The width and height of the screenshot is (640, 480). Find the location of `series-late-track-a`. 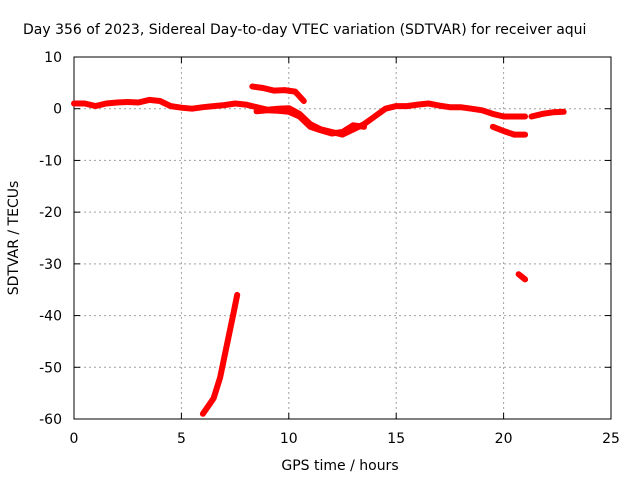

series-late-track-a is located at coordinates (509, 130).